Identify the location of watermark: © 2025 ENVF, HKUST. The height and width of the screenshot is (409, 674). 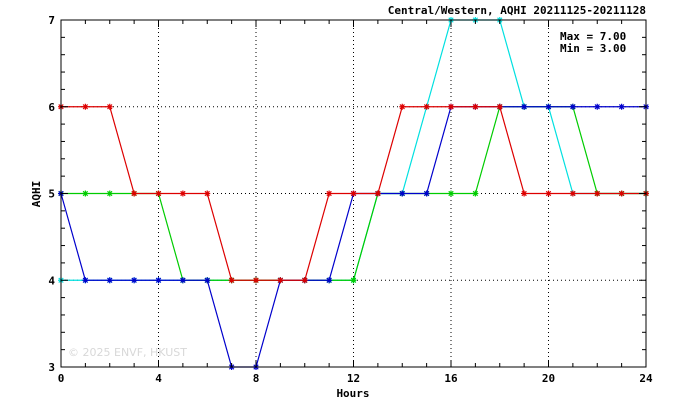
(127, 352).